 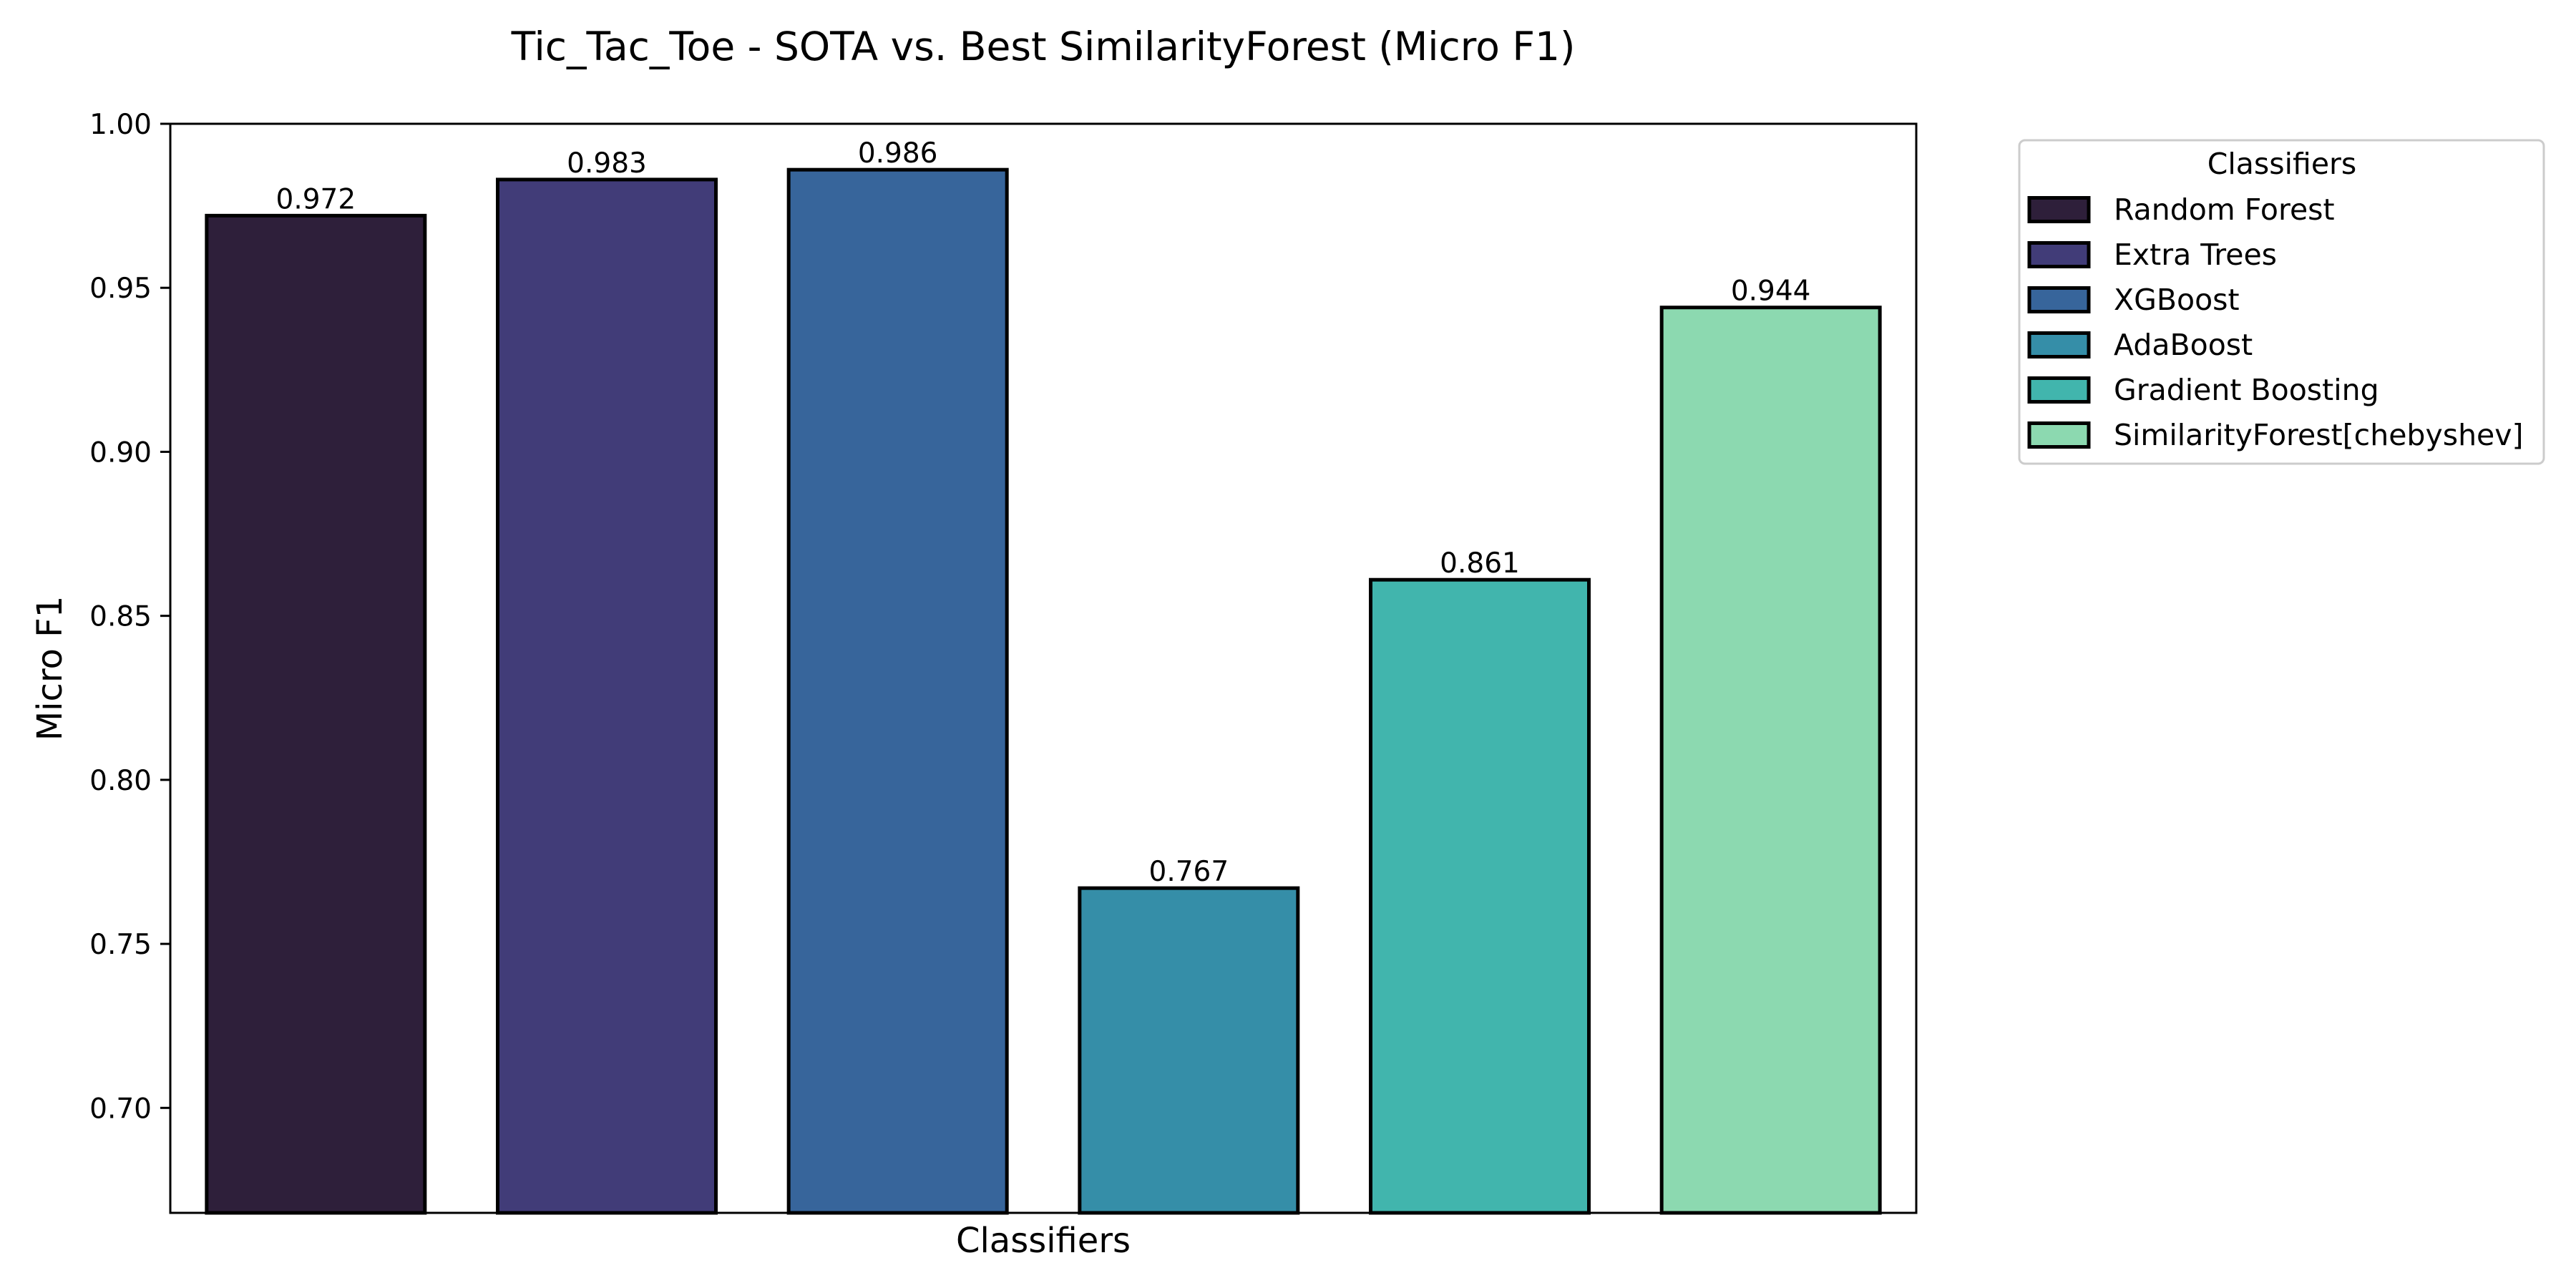 What do you see at coordinates (607, 163) in the screenshot?
I see `bar-data-label: 0.983` at bounding box center [607, 163].